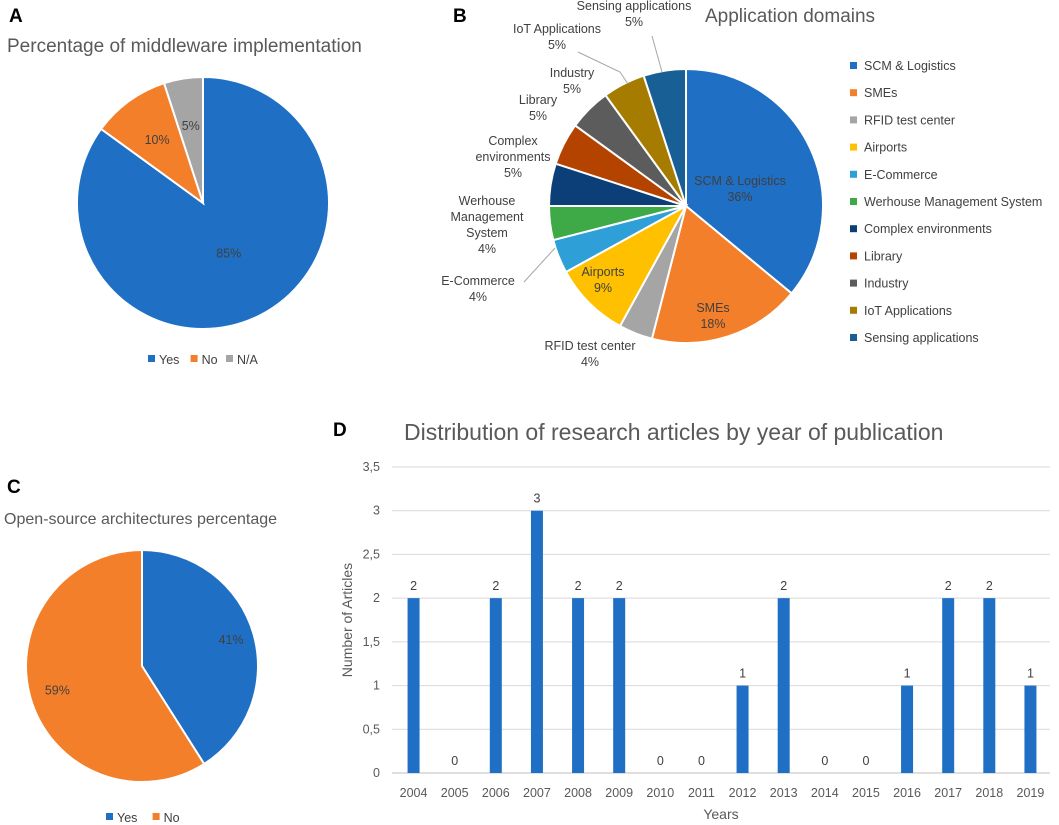  What do you see at coordinates (590, 346) in the screenshot?
I see `chart-b-label-rfid-test-center-0: RFID test center` at bounding box center [590, 346].